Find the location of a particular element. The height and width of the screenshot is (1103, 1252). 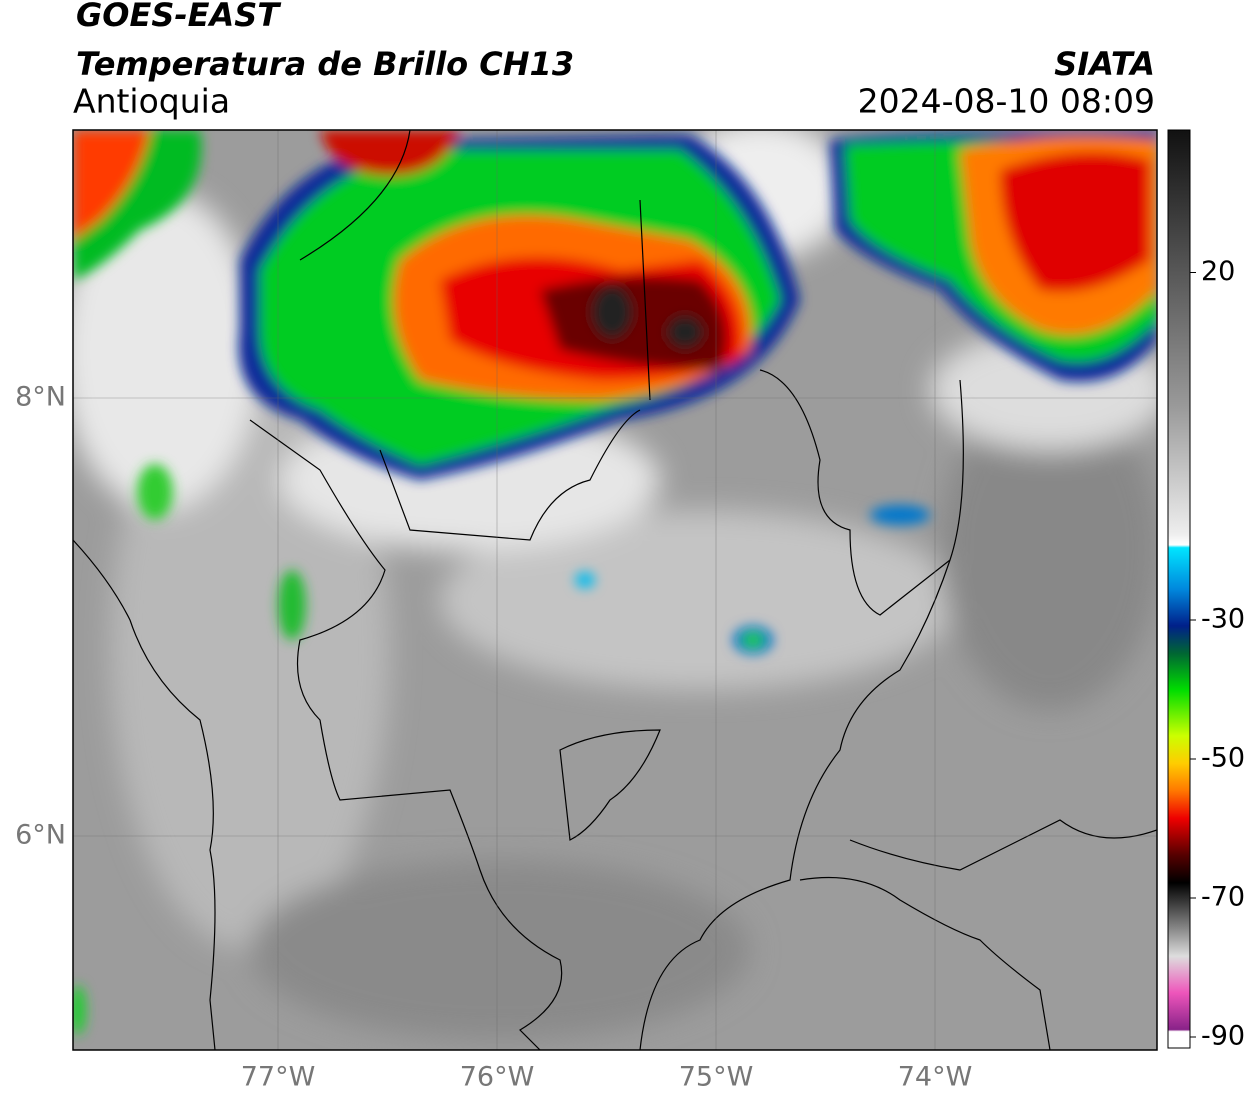

lon-label: 77°W is located at coordinates (278, 1077).